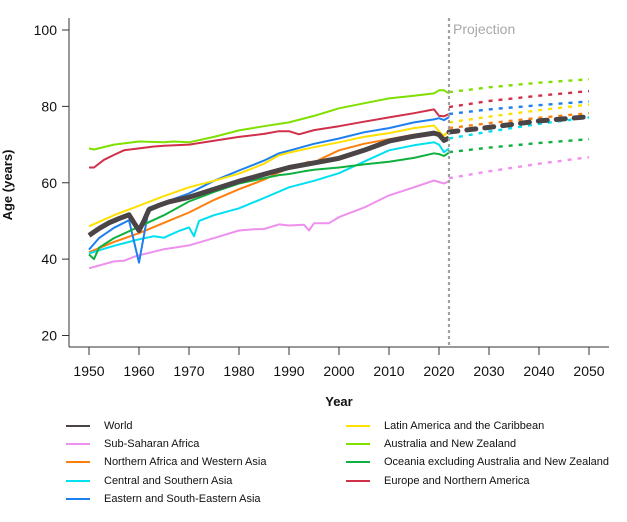  I want to click on series-line-australia-and-new-zealand, so click(269, 120).